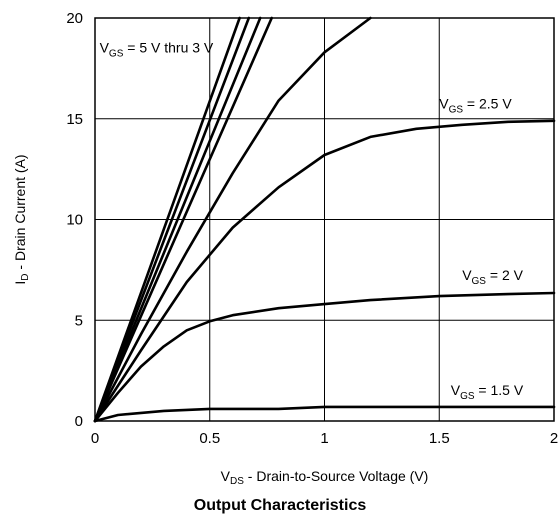 The image size is (560, 525). Describe the element at coordinates (157, 49) in the screenshot. I see `annotation-vgs-5-thru-3: VGS = 5 V thru 3 V` at that location.